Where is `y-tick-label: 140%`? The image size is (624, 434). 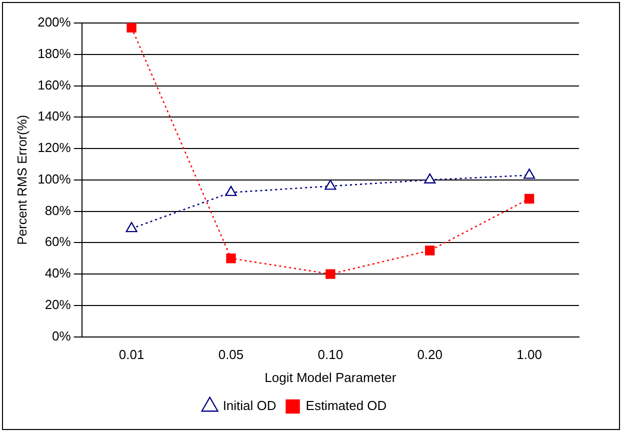 y-tick-label: 140% is located at coordinates (55, 116).